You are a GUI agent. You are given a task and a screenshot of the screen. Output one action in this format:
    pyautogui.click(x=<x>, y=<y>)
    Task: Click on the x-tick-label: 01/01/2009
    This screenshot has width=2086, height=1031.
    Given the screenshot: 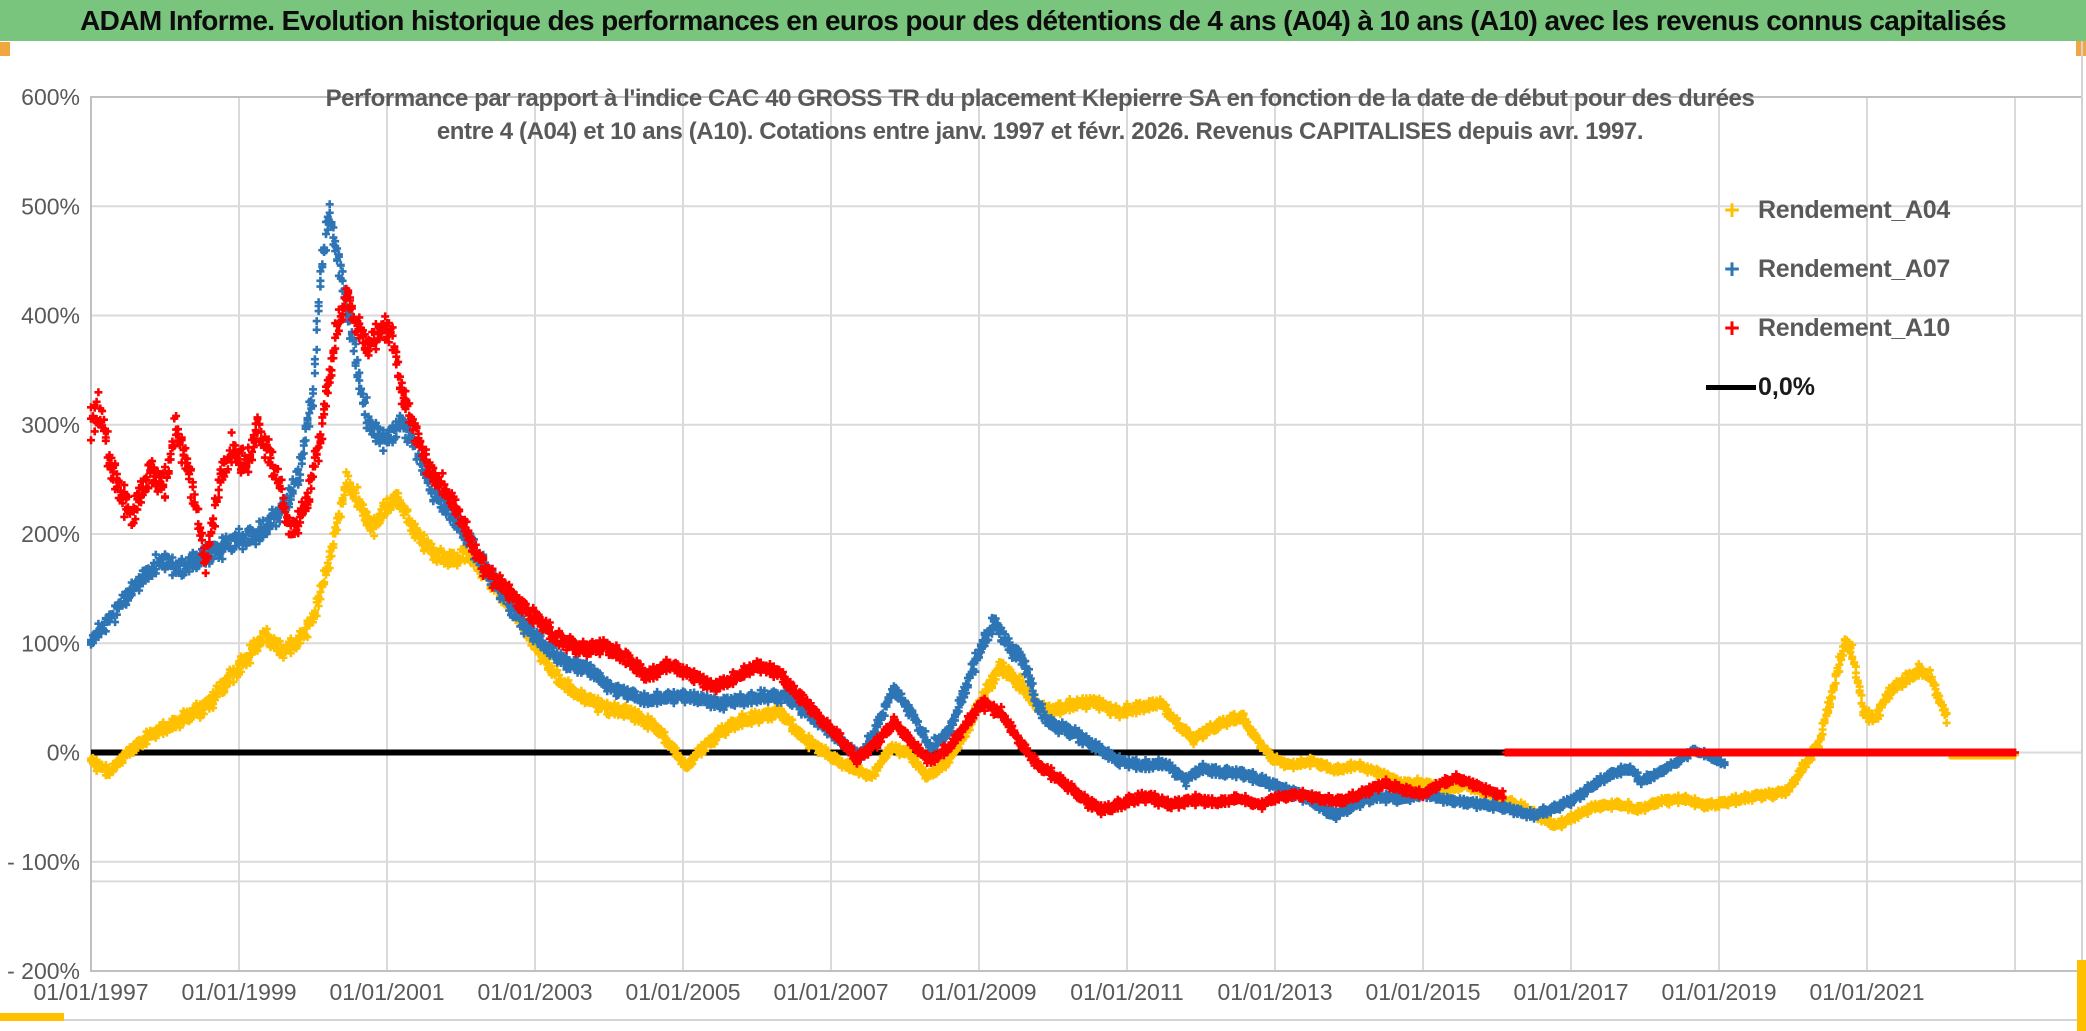 What is the action you would take?
    pyautogui.click(x=978, y=992)
    